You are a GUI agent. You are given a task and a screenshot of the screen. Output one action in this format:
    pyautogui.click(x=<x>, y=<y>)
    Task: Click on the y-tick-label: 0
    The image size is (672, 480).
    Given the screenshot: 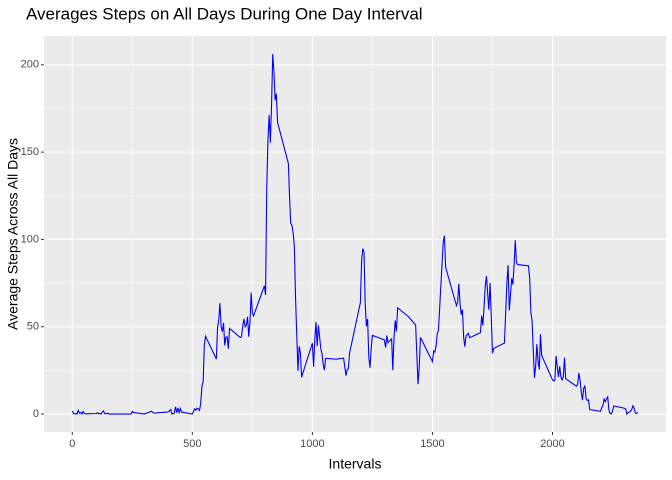 What is the action you would take?
    pyautogui.click(x=36, y=414)
    